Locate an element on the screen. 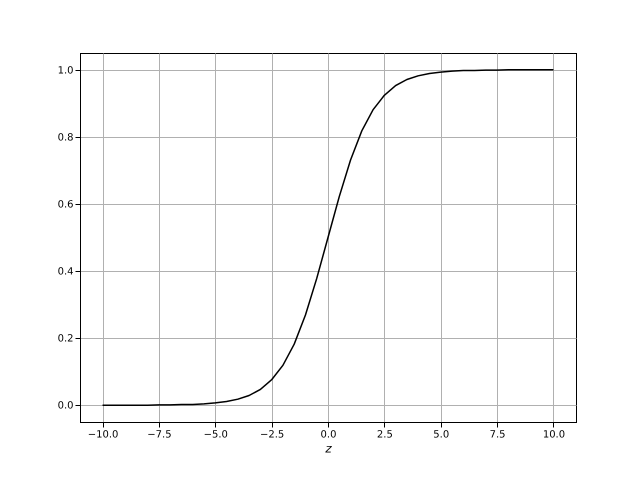  y-tick-label: 0.2 is located at coordinates (66, 339).